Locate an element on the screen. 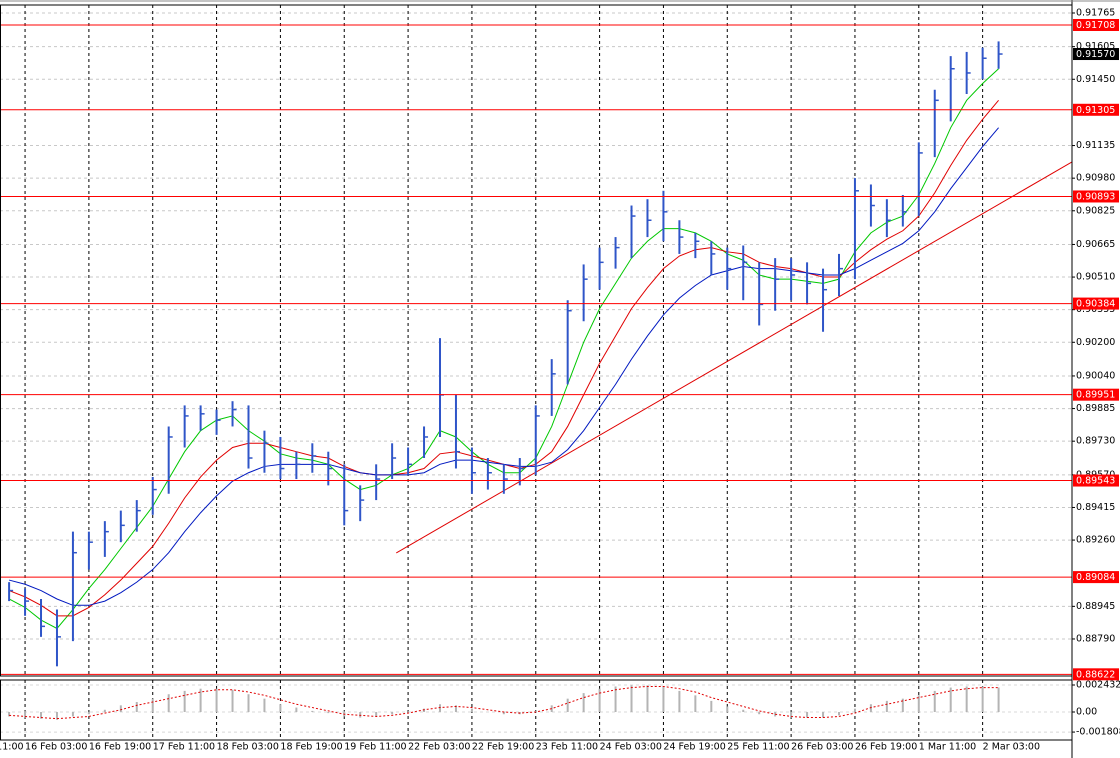 The image size is (1120, 758). y-tick-label: 0.91450 is located at coordinates (1095, 79).